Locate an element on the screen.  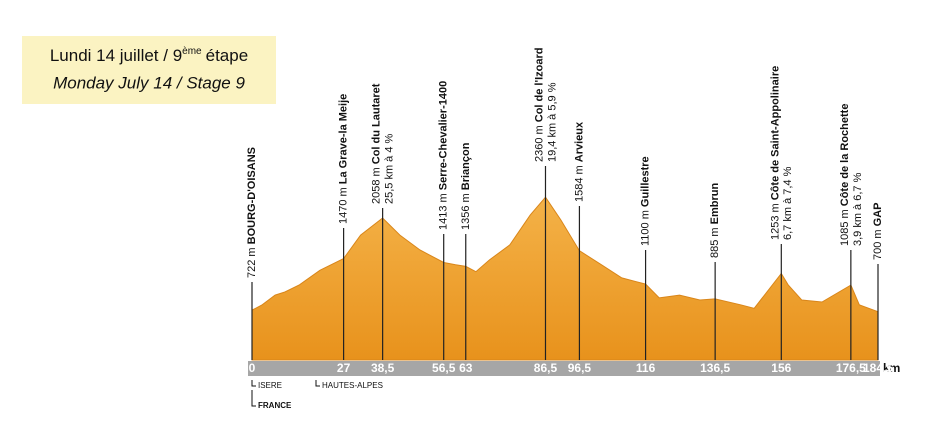
x-tick-label: 0 is located at coordinates (252, 368).